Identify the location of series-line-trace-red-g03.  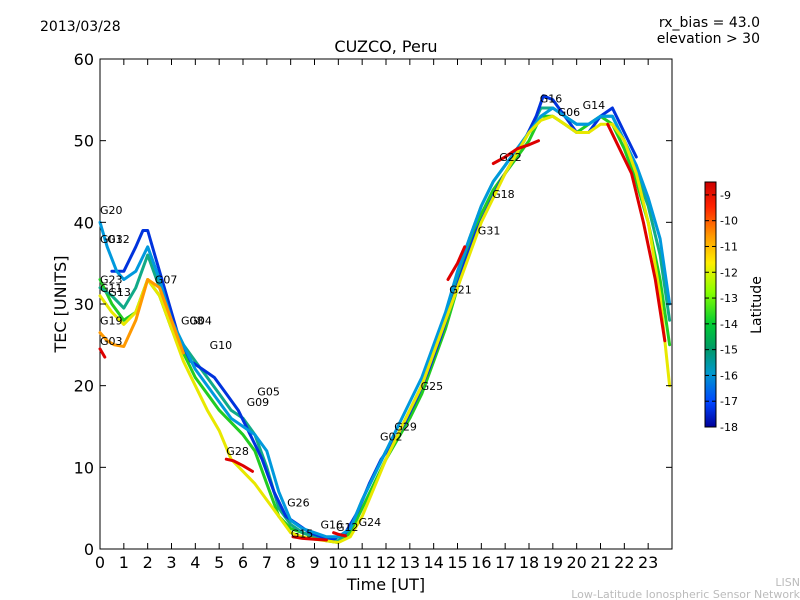
(102, 353).